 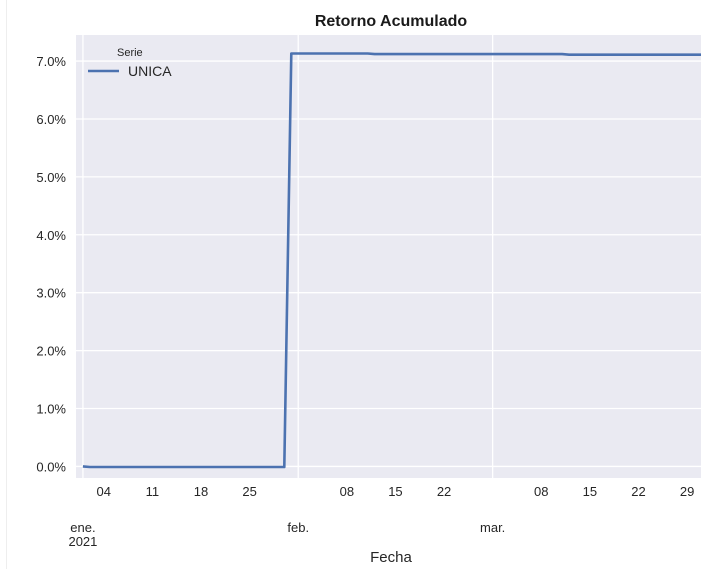 What do you see at coordinates (298, 527) in the screenshot?
I see `x-major-tick-label: feb.` at bounding box center [298, 527].